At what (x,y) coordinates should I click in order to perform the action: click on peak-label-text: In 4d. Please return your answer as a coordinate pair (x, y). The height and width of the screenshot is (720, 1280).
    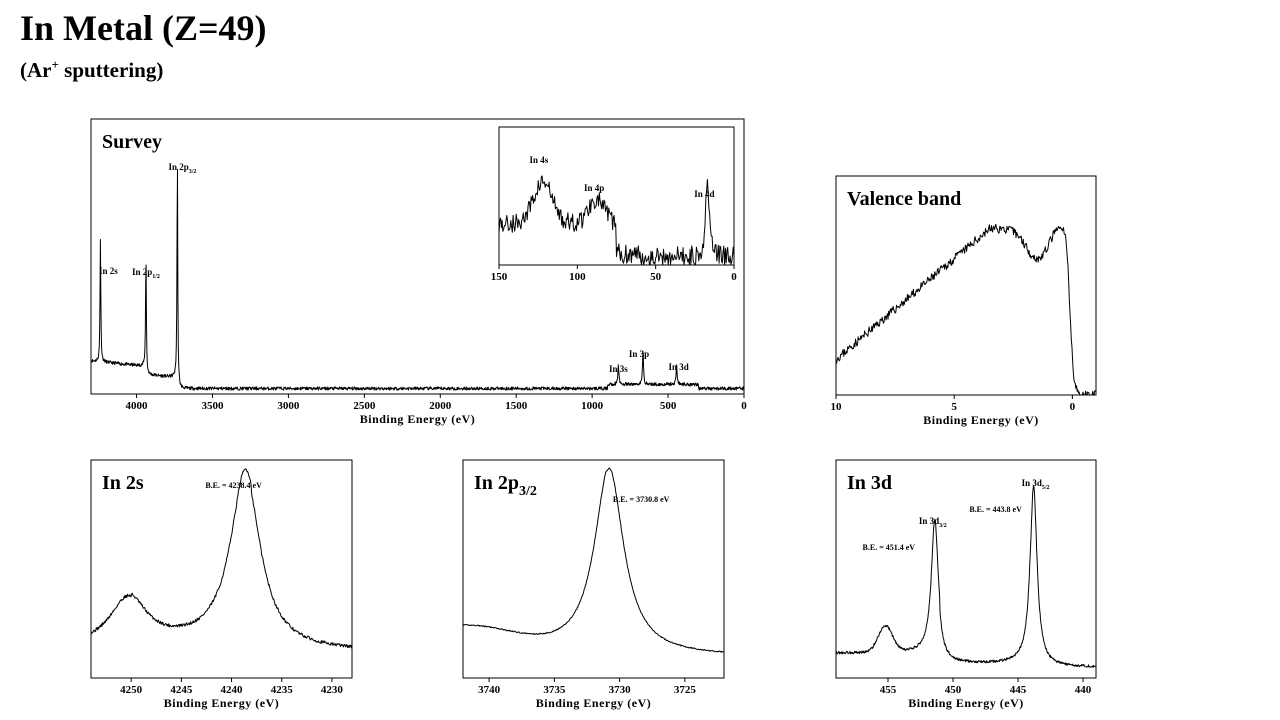
    Looking at the image, I should click on (704, 194).